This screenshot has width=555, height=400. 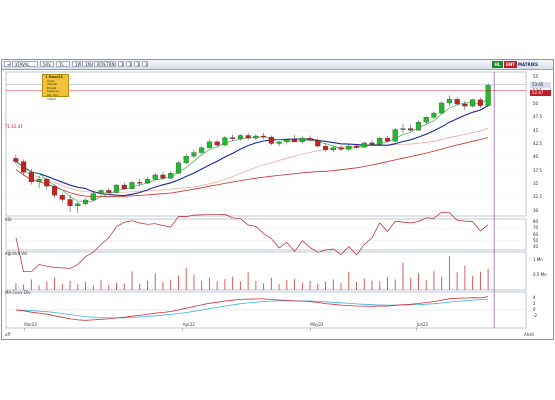 I want to click on rsi-axis-tick-label: 60, so click(x=536, y=234).